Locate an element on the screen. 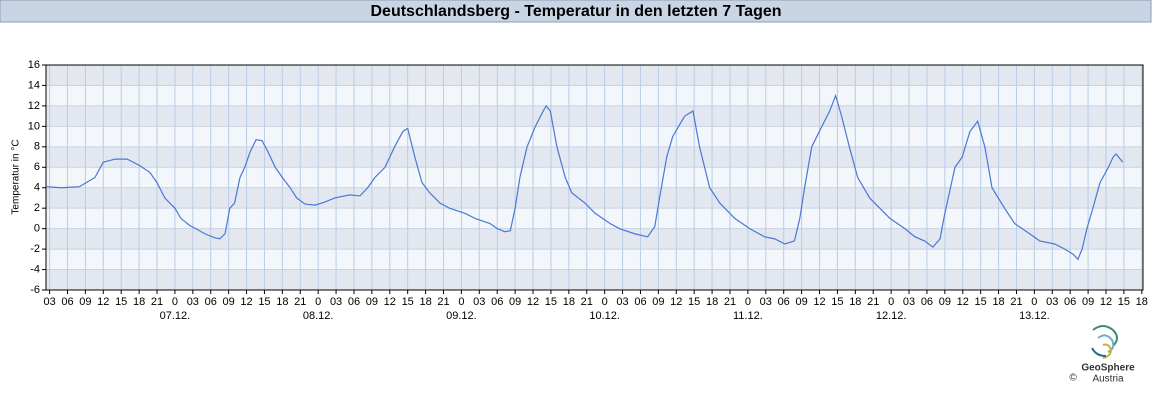 The image size is (1152, 400). y-tick-label: -4 is located at coordinates (35, 269).